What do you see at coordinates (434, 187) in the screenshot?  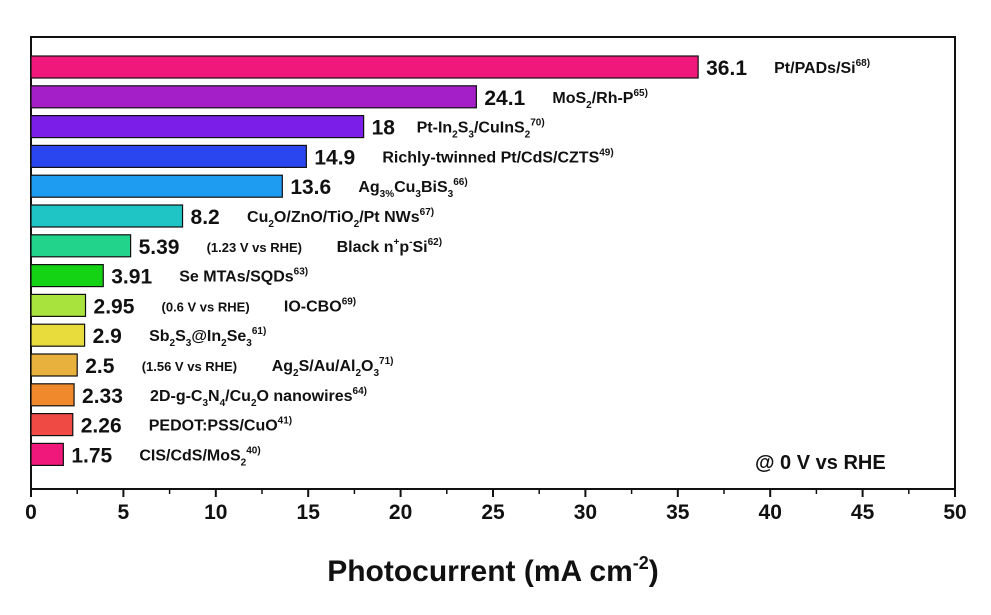 I see `bar-material-label-part: BiS` at bounding box center [434, 187].